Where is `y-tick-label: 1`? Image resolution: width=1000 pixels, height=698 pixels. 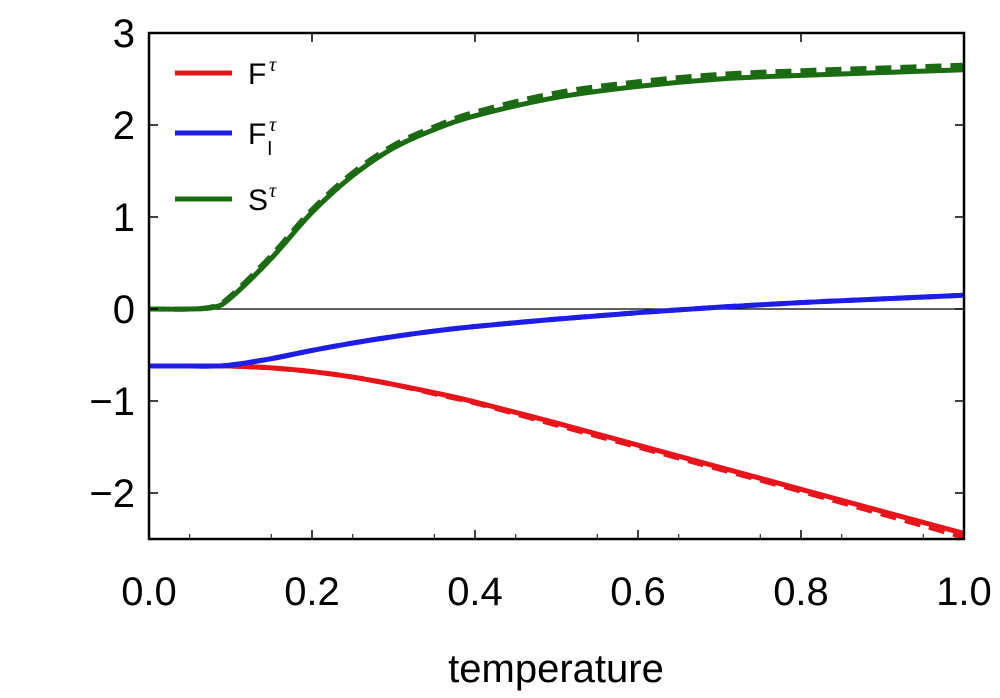 y-tick-label: 1 is located at coordinates (124, 218).